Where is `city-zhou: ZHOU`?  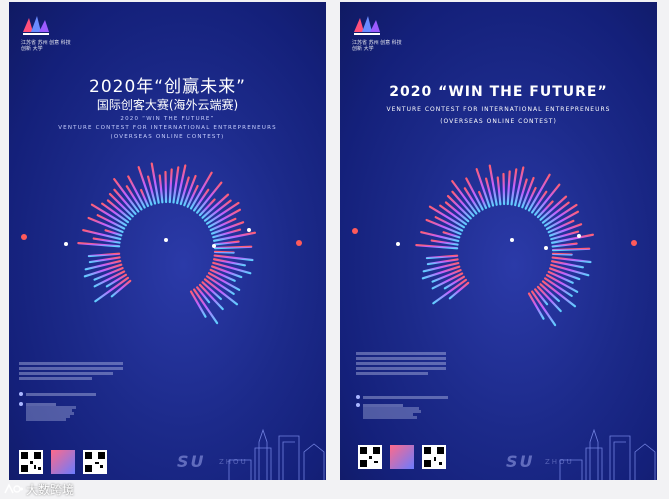
city-zhou: ZHOU is located at coordinates (559, 462).